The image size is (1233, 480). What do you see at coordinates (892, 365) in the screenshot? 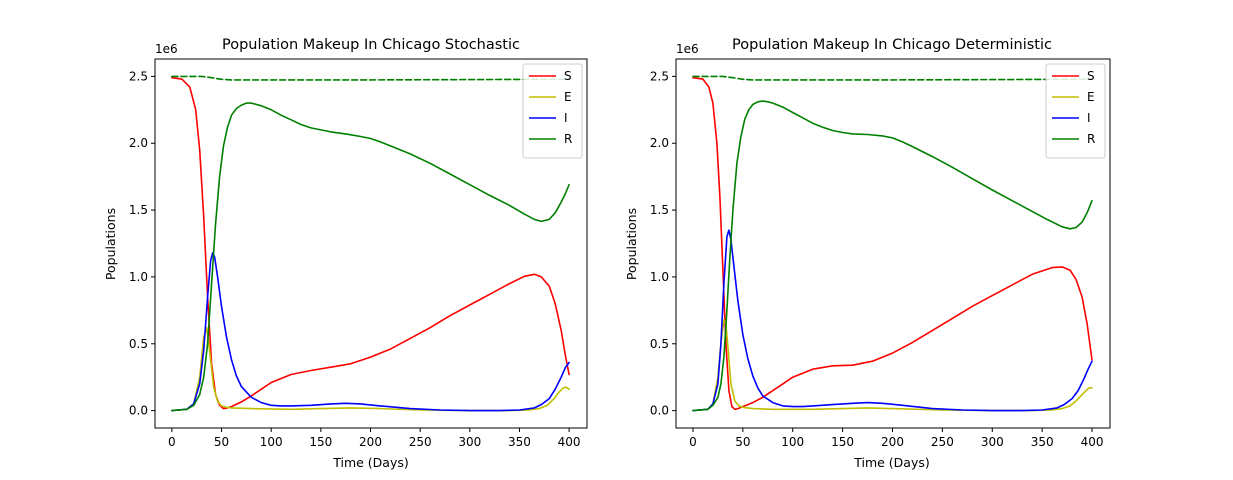
I see `series-line-e` at bounding box center [892, 365].